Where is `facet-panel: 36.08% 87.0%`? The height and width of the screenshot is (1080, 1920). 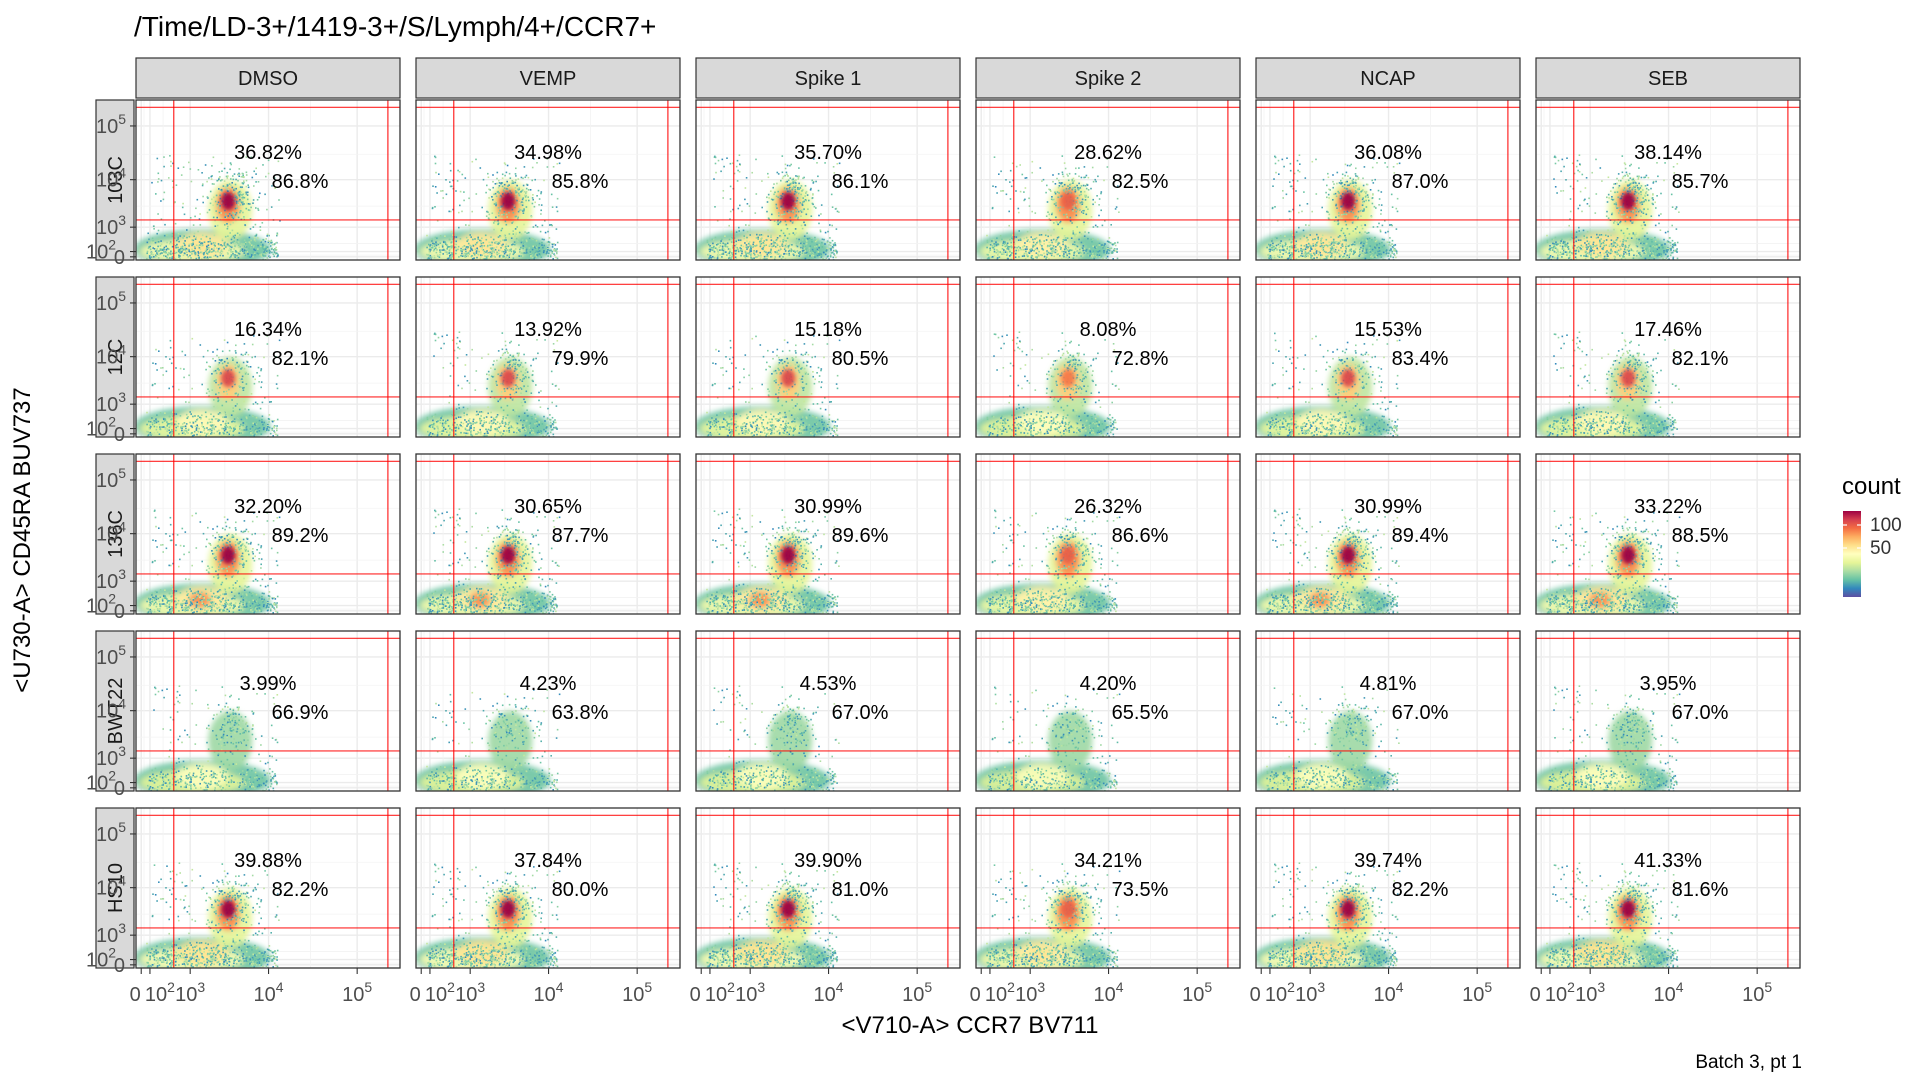
facet-panel: 36.08% 87.0% is located at coordinates (1388, 180).